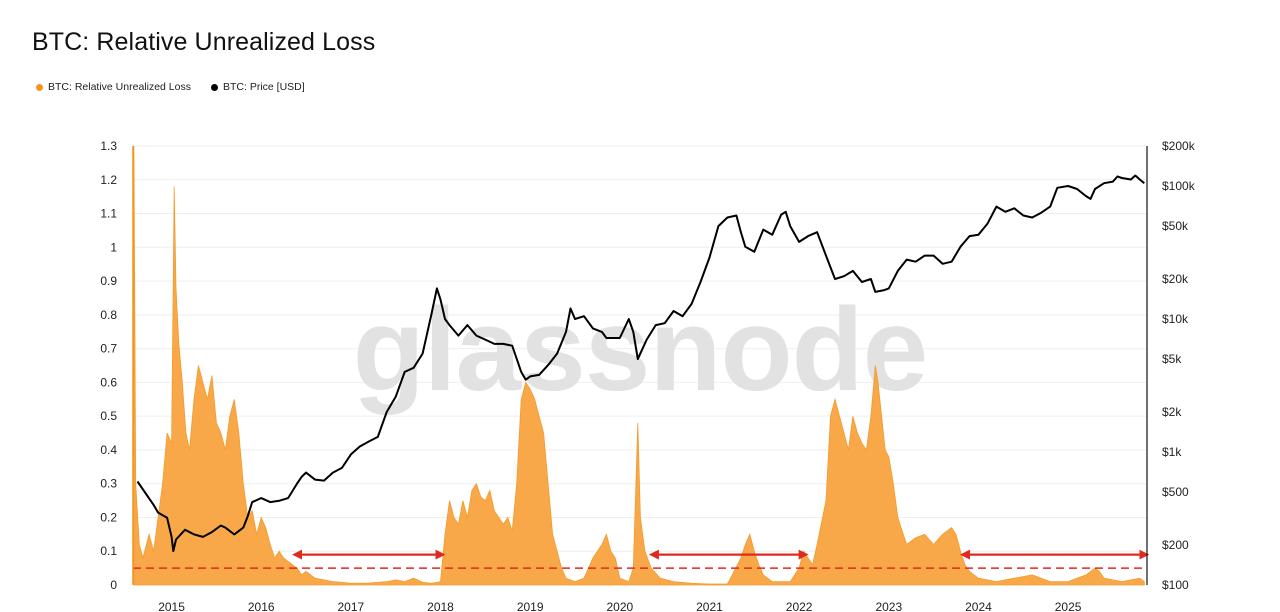 The width and height of the screenshot is (1280, 612). I want to click on legend-item-price: BTC: Price [USD], so click(257, 87).